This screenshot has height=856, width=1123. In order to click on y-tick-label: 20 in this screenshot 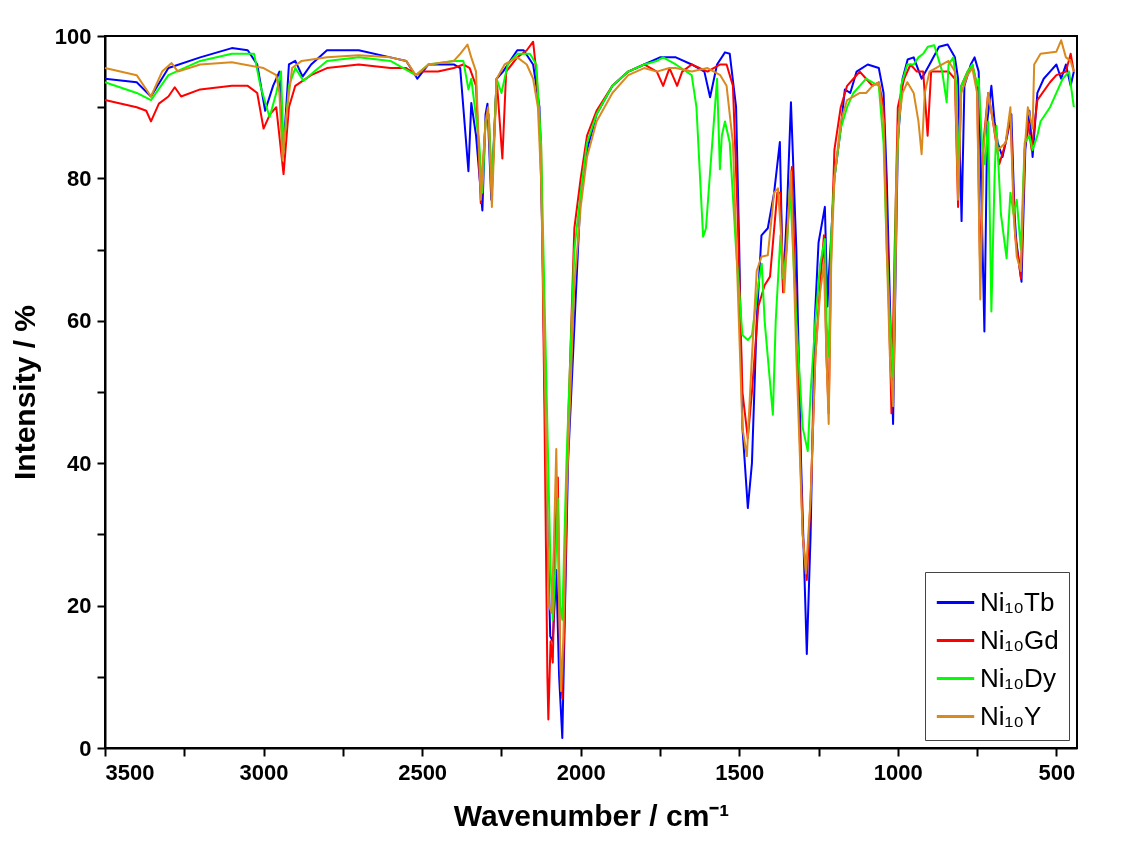, I will do `click(79, 606)`.